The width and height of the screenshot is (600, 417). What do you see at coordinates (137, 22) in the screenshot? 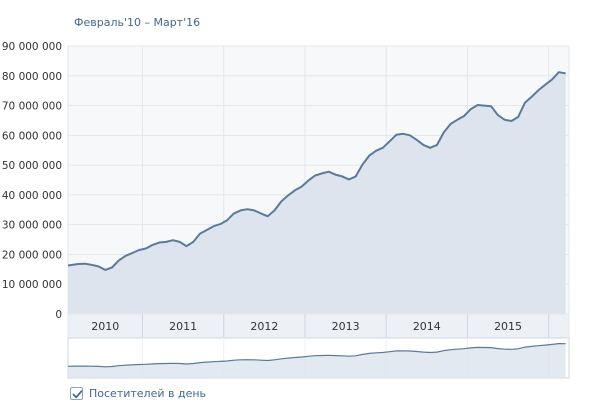
I see `period-label: Февраль'10 – Март'16` at bounding box center [137, 22].